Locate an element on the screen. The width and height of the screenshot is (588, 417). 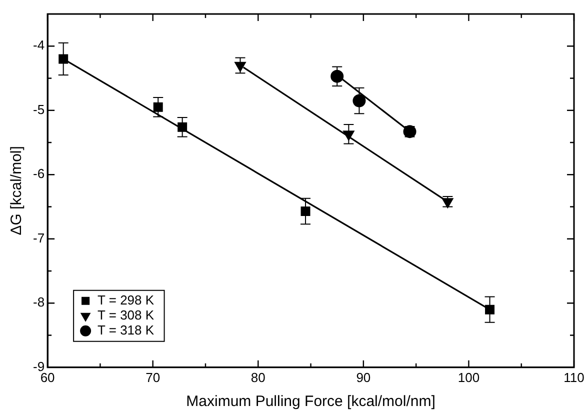
y-tick-label: -5 is located at coordinates (38, 109).